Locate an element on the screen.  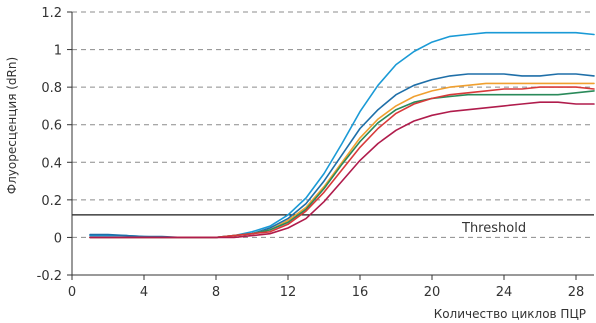
threshold: Threshold is located at coordinates (333, 225).